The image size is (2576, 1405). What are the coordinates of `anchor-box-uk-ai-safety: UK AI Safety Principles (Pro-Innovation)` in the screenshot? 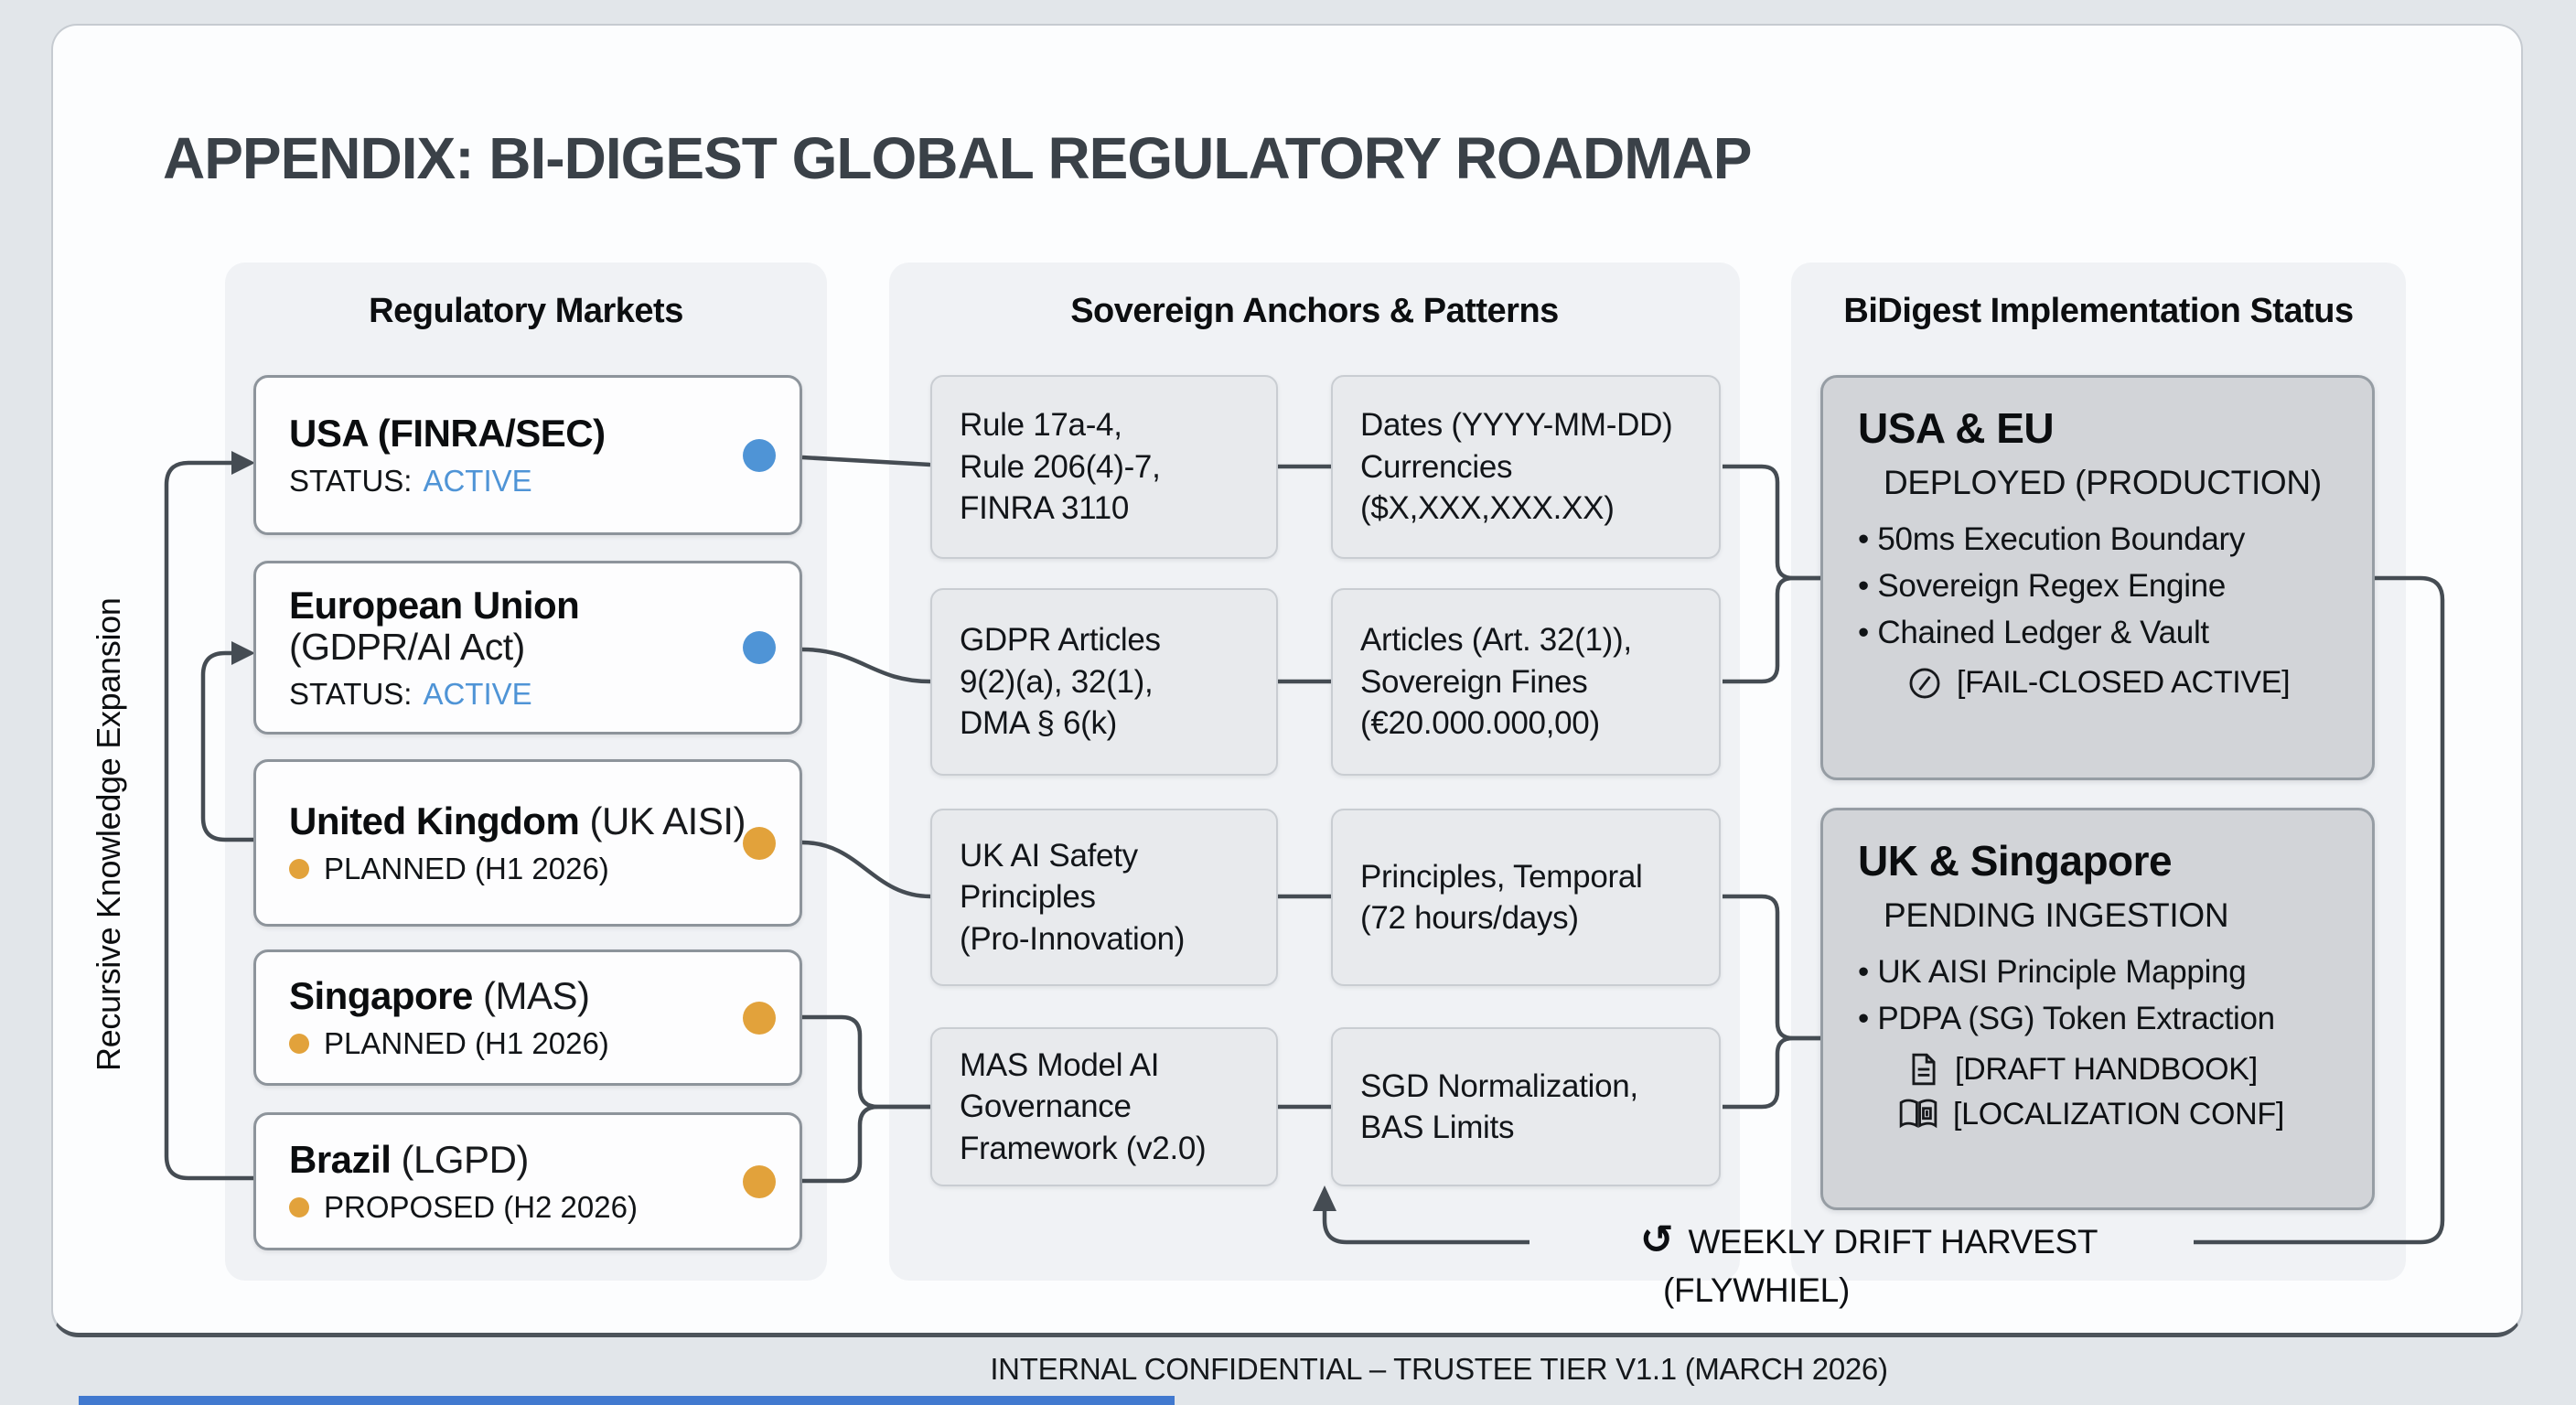 It's located at (1104, 897).